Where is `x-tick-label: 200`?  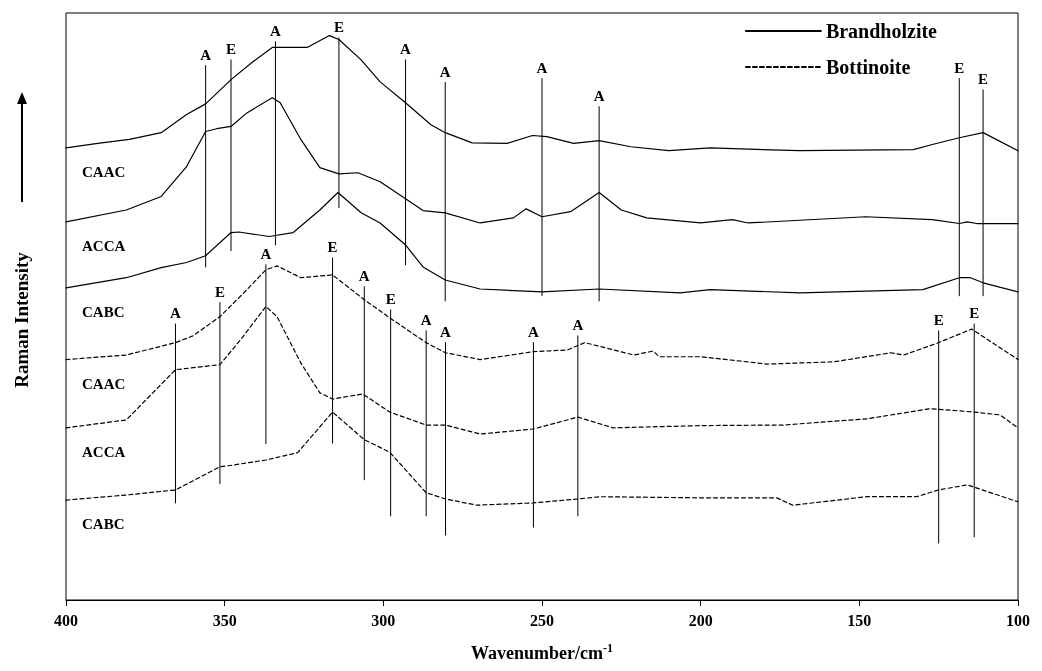
x-tick-label: 200 is located at coordinates (700, 620).